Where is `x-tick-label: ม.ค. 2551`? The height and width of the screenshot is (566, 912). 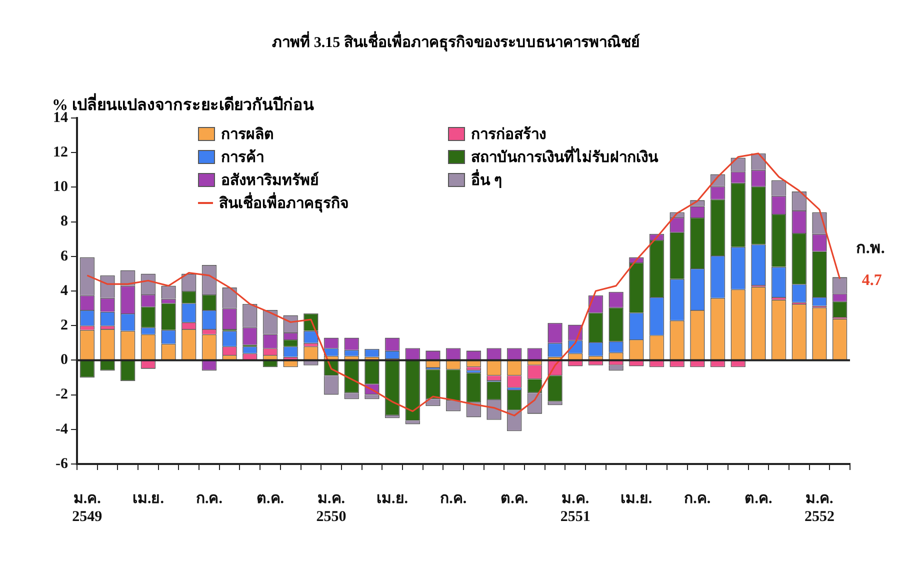 x-tick-label: ม.ค. 2551 is located at coordinates (575, 507).